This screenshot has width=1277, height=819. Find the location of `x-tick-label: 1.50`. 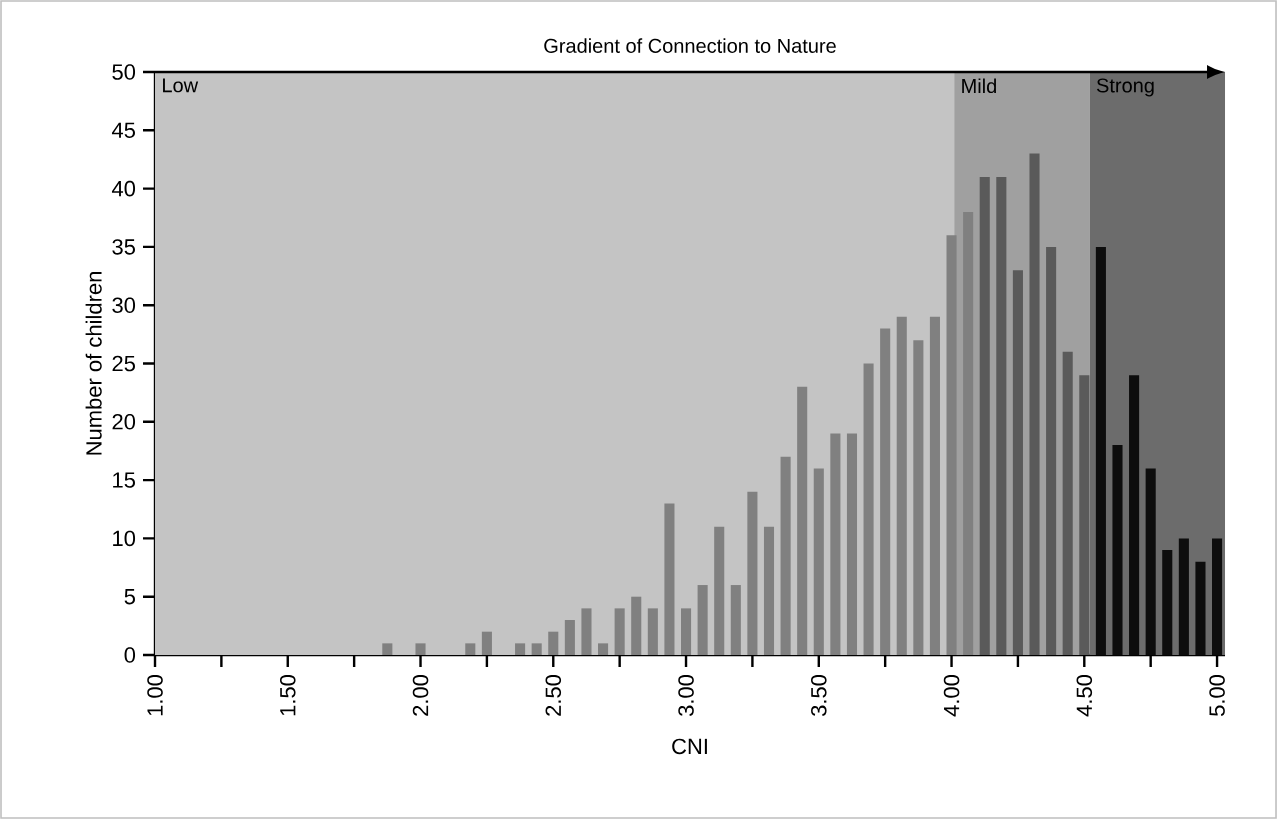

x-tick-label: 1.50 is located at coordinates (288, 695).